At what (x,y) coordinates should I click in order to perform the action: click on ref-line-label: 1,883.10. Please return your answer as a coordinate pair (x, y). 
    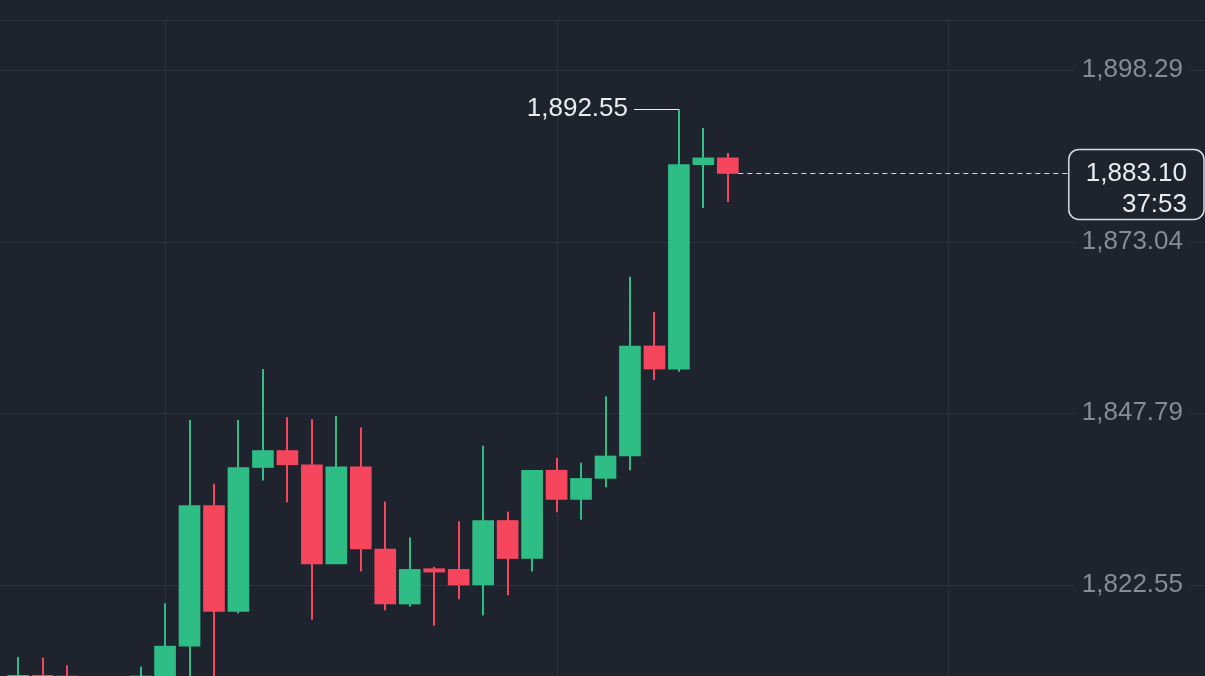
    Looking at the image, I should click on (1136, 171).